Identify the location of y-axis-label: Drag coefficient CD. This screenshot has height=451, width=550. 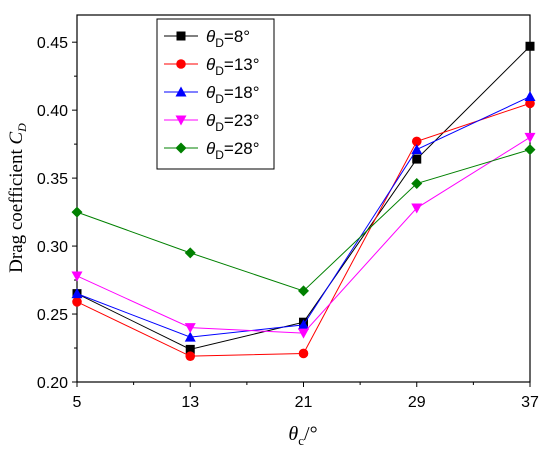
(17, 198).